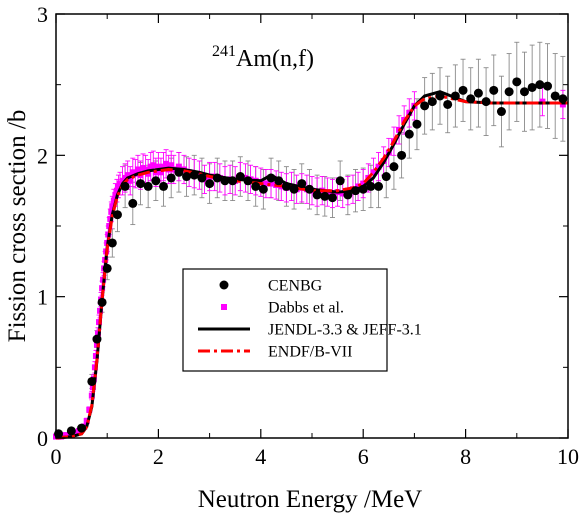 This screenshot has width=583, height=522. I want to click on x-tick-label: 6, so click(363, 456).